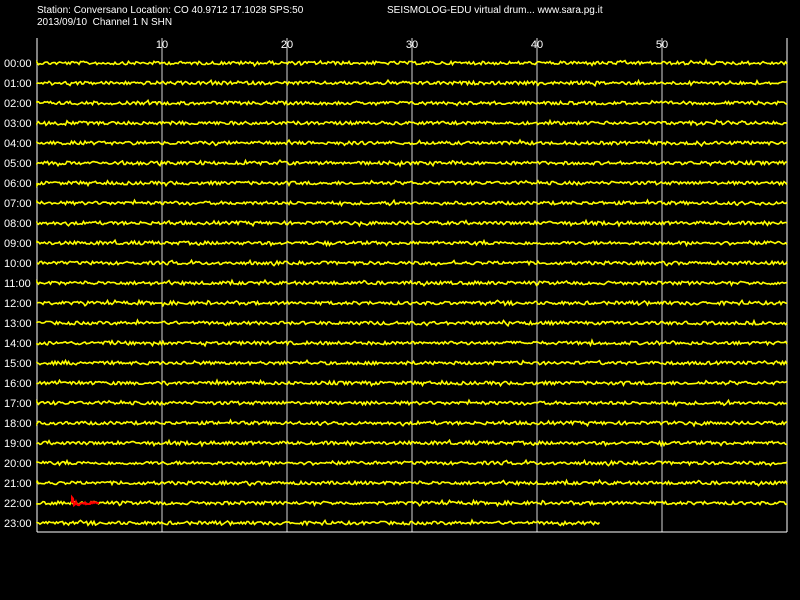 The image size is (800, 600). I want to click on hour-label: 21:00, so click(18, 484).